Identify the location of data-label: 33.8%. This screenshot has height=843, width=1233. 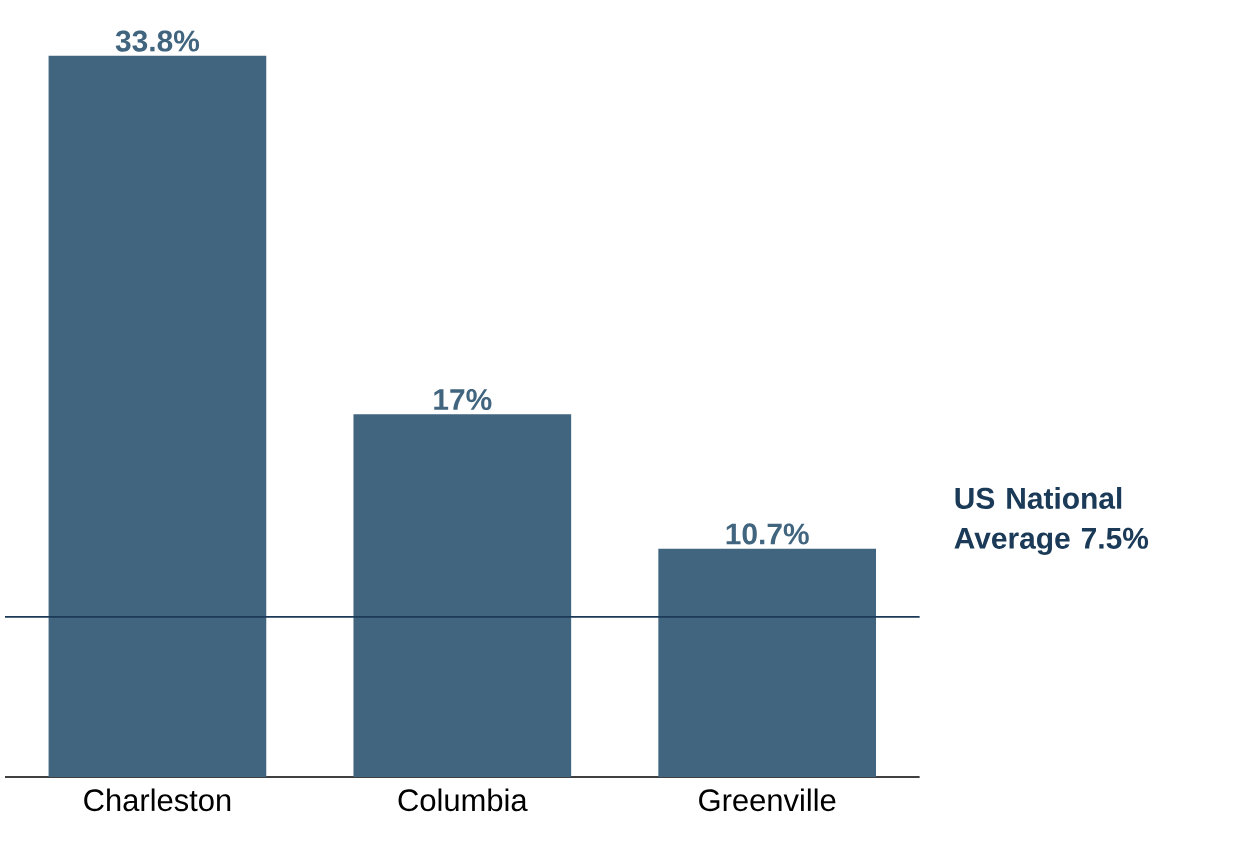
(157, 41).